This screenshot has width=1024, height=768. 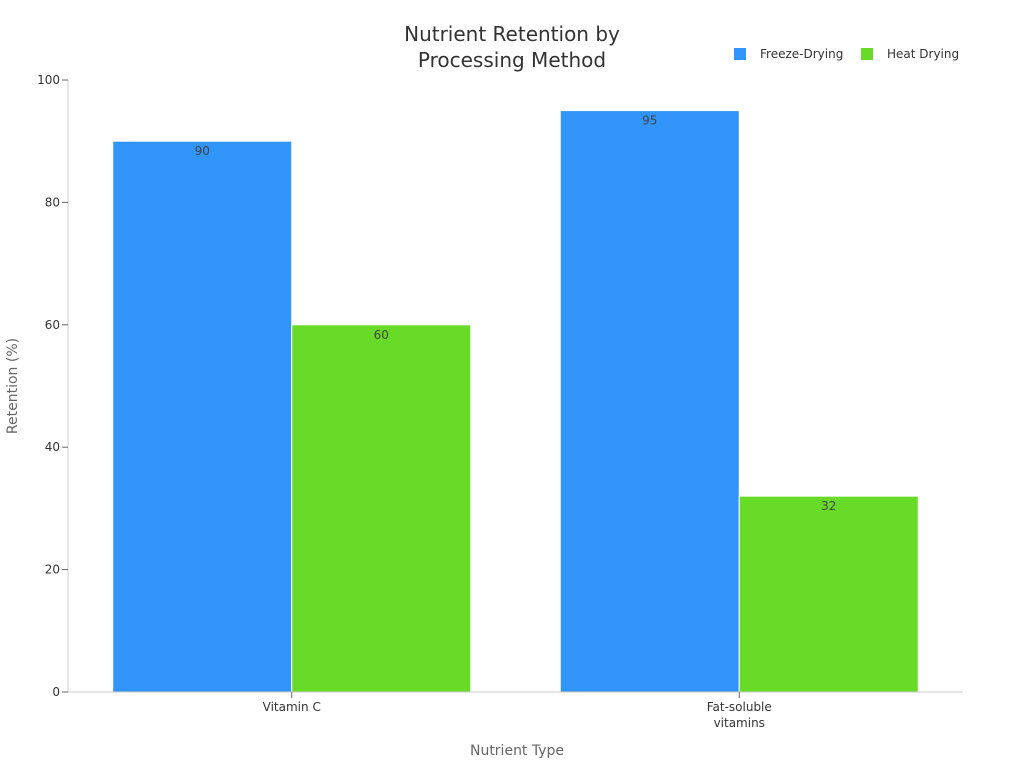 I want to click on x-axis: Vitamin C Fat-soluble vitamins, so click(x=515, y=710).